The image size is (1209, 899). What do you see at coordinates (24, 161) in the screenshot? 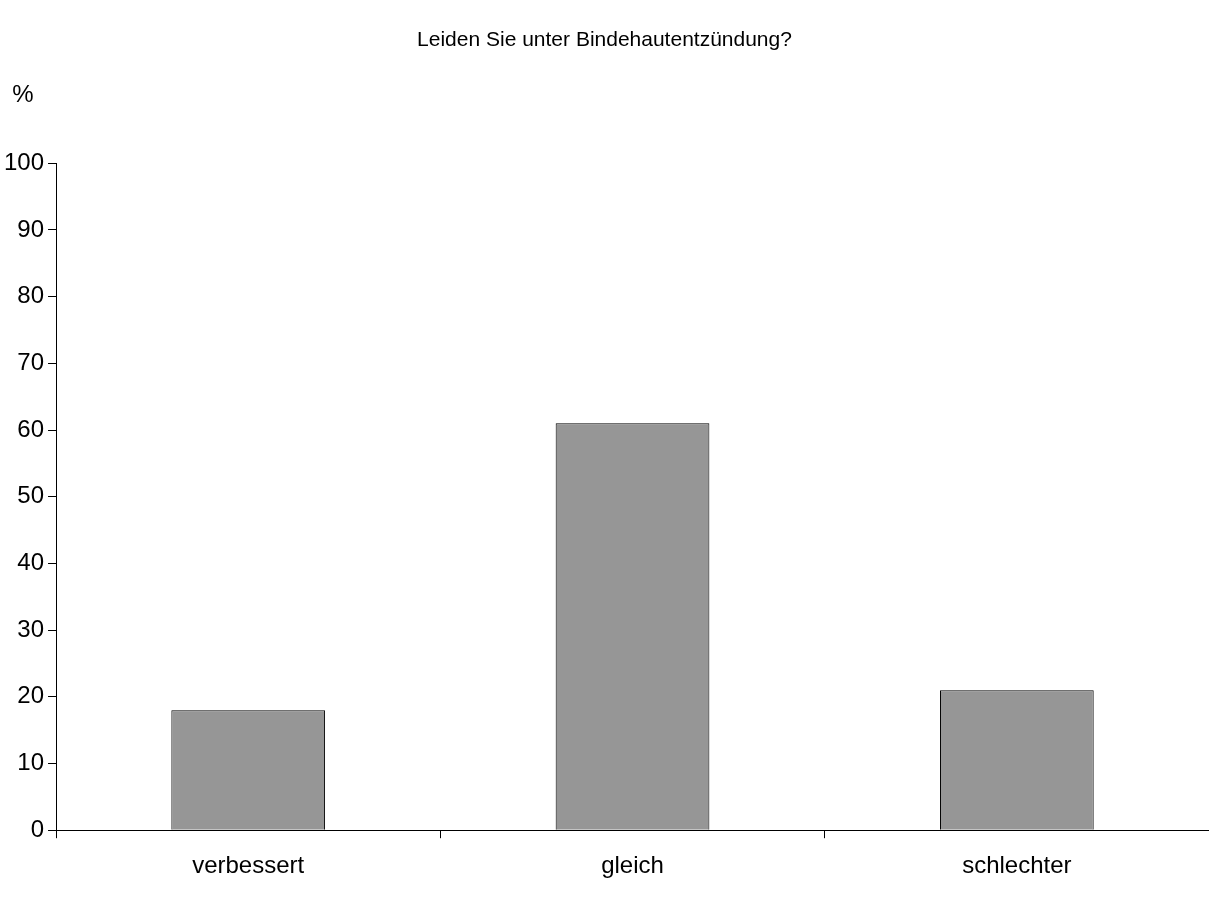
I see `y-tick-label: 100` at bounding box center [24, 161].